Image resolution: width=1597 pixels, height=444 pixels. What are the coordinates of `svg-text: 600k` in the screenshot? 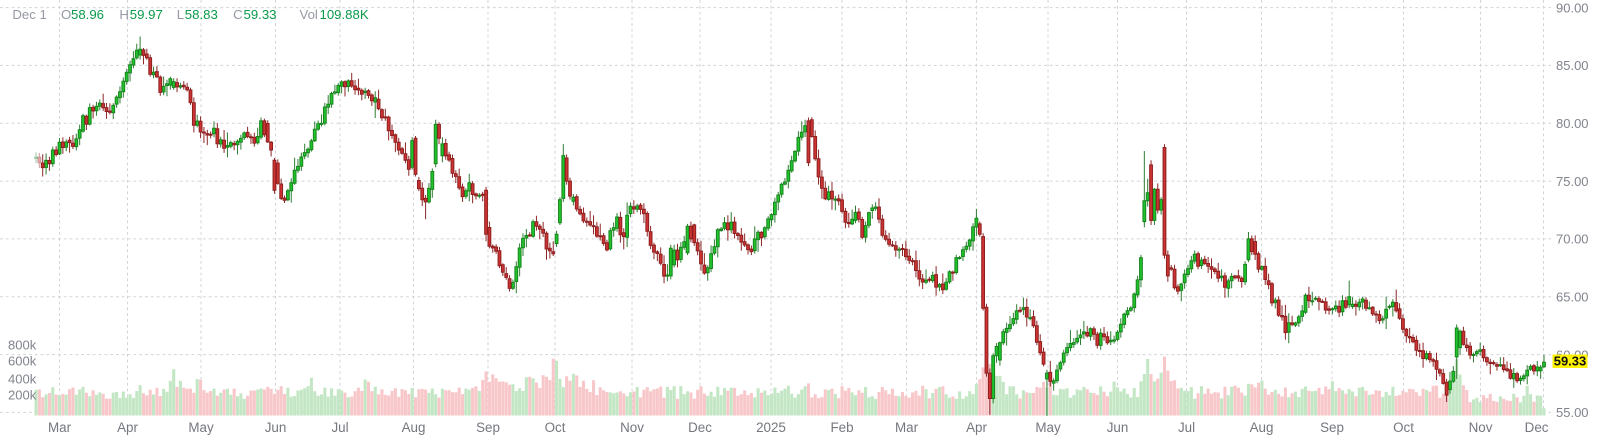 It's located at (22, 361).